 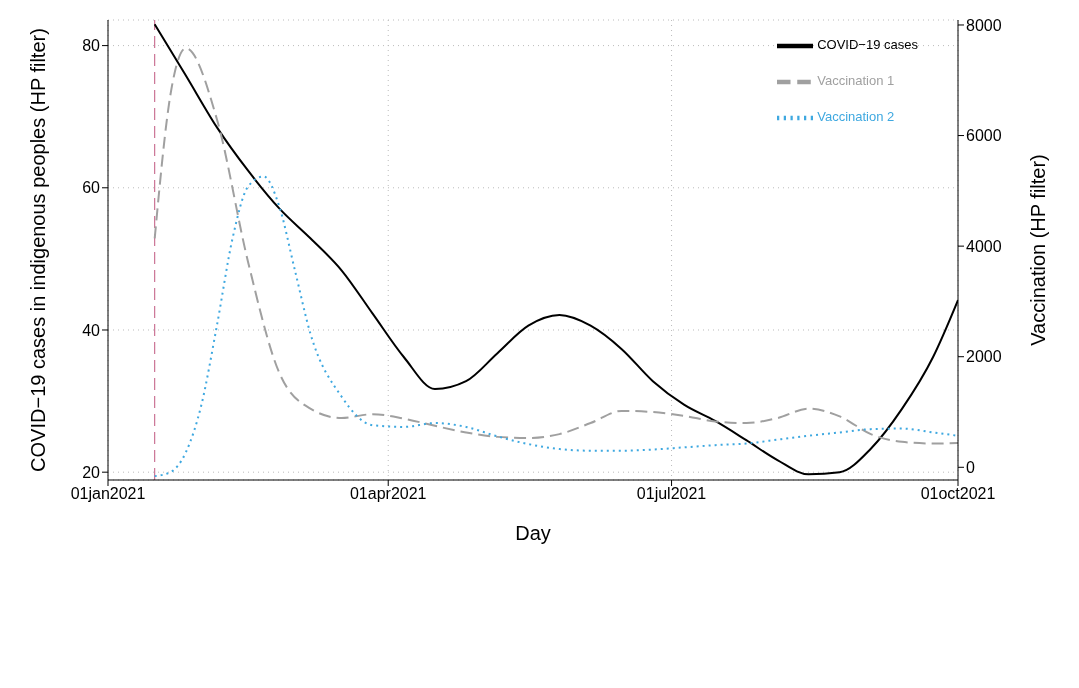 What do you see at coordinates (91, 330) in the screenshot?
I see `y-tick-label: 40` at bounding box center [91, 330].